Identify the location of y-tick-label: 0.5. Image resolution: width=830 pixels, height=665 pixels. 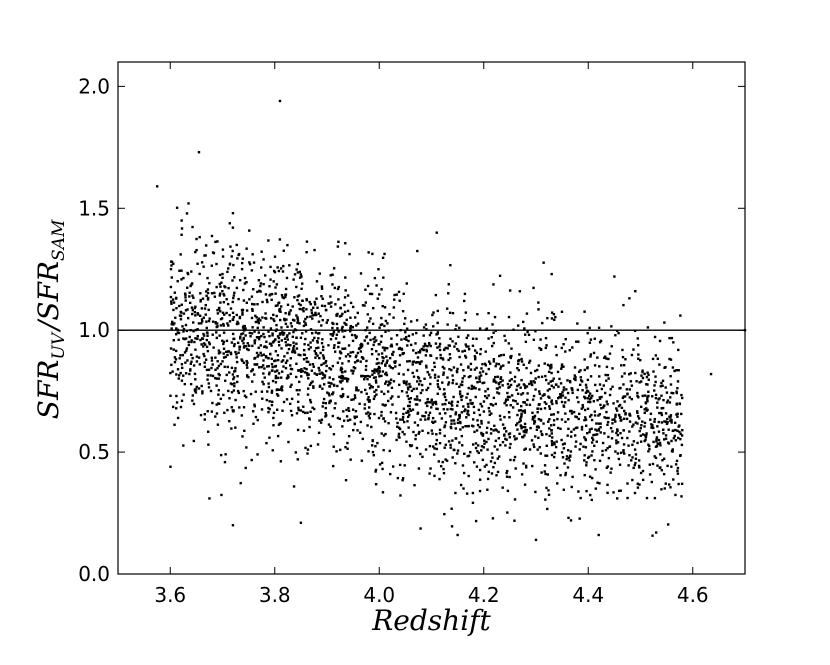
(94, 452).